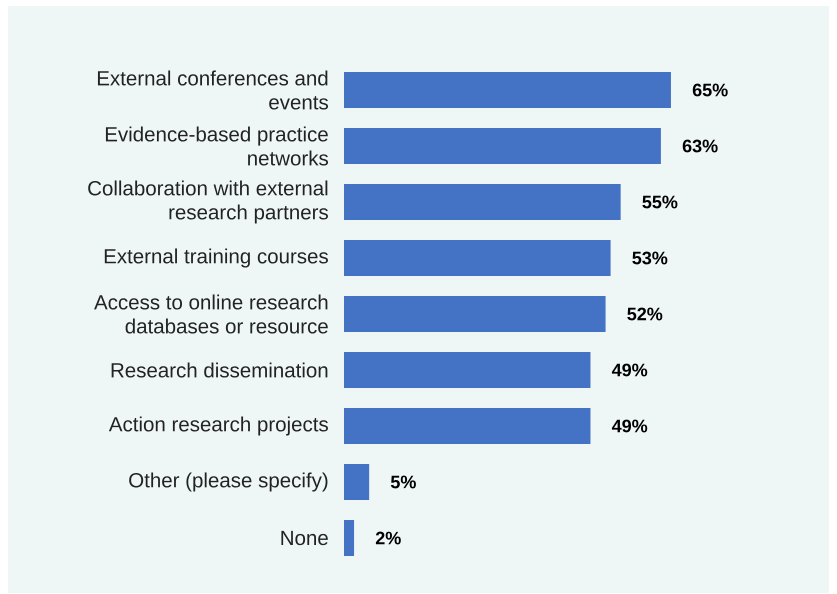  Describe the element at coordinates (213, 90) in the screenshot. I see `y-tick-label: External conferences and events` at that location.